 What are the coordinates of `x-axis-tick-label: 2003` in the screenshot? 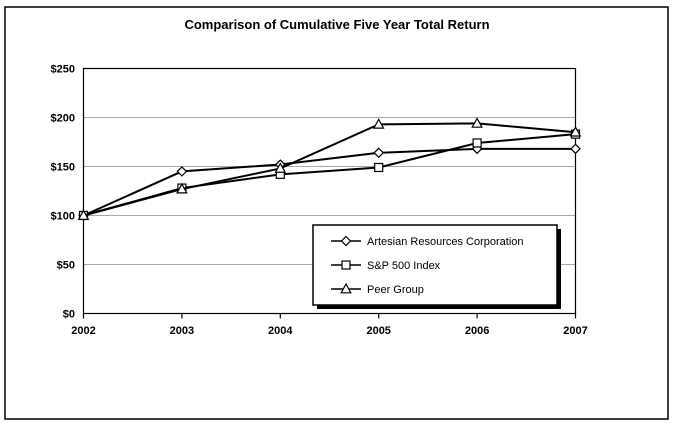 It's located at (182, 331).